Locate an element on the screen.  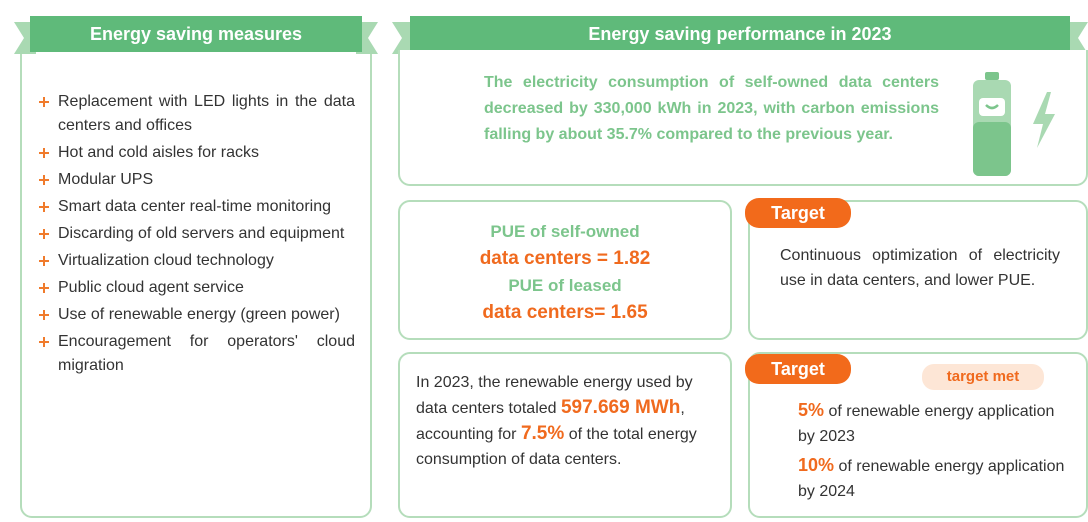
renewable-part: 597.669 MWh is located at coordinates (620, 407).